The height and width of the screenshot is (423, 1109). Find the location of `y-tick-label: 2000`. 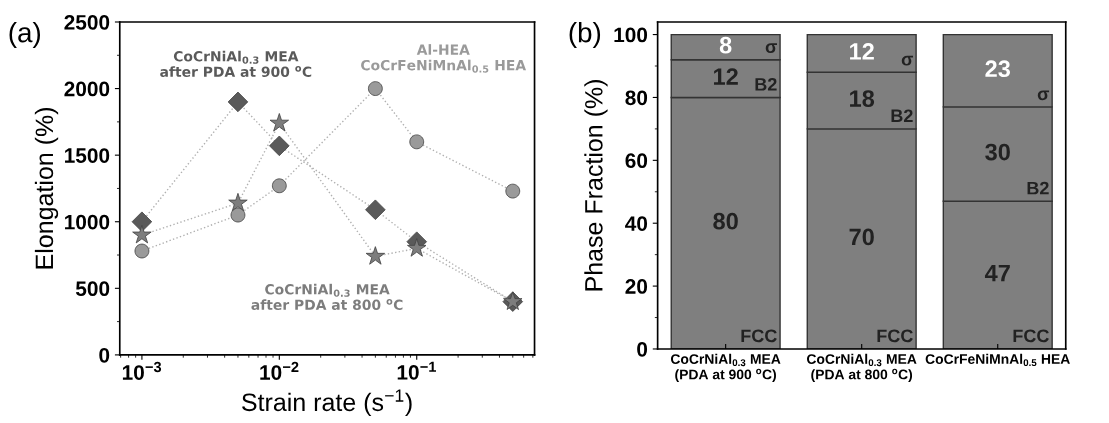

y-tick-label: 2000 is located at coordinates (87, 89).